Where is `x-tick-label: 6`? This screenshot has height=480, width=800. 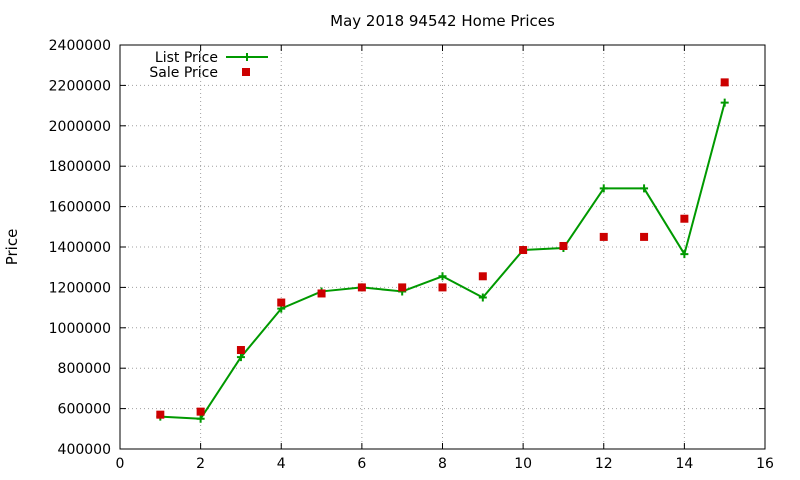 x-tick-label: 6 is located at coordinates (361, 464).